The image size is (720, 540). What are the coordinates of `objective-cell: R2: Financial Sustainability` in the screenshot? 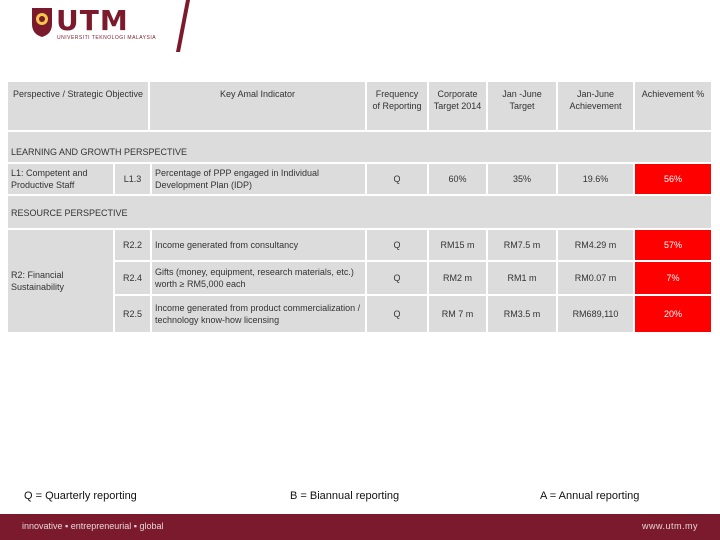 It's located at (60, 281).